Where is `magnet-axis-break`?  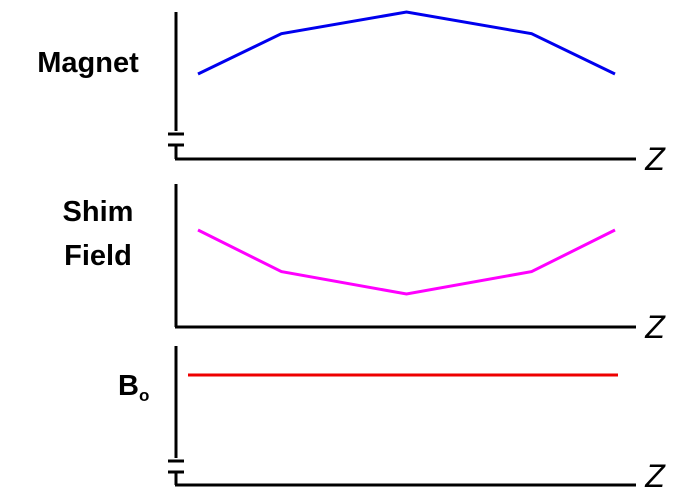 magnet-axis-break is located at coordinates (176, 139).